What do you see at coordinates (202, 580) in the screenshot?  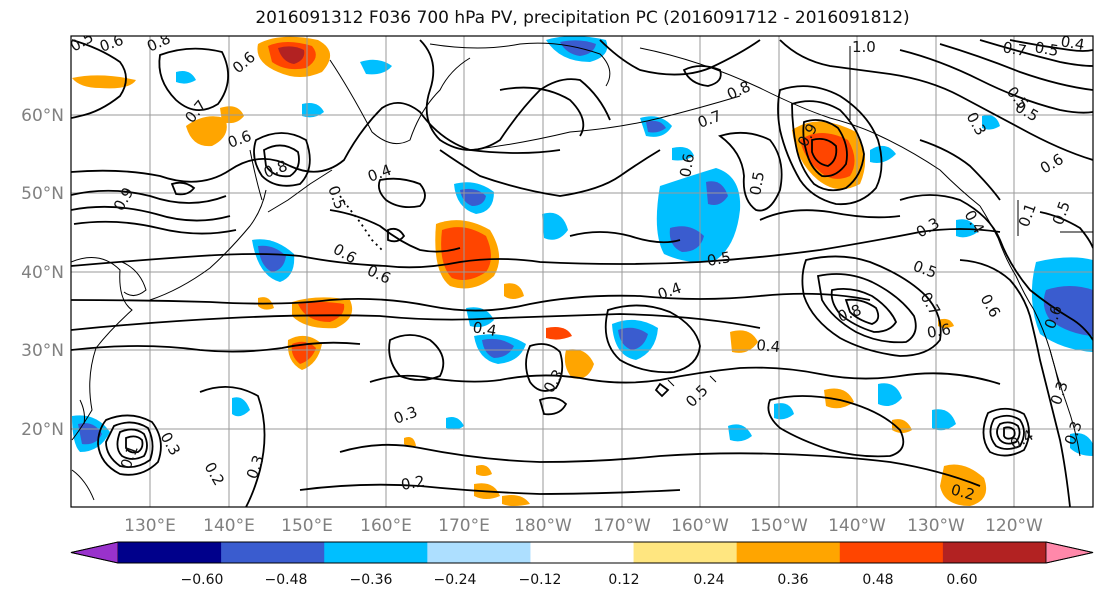 I see `colorbar-tick-label: −0.60` at bounding box center [202, 580].